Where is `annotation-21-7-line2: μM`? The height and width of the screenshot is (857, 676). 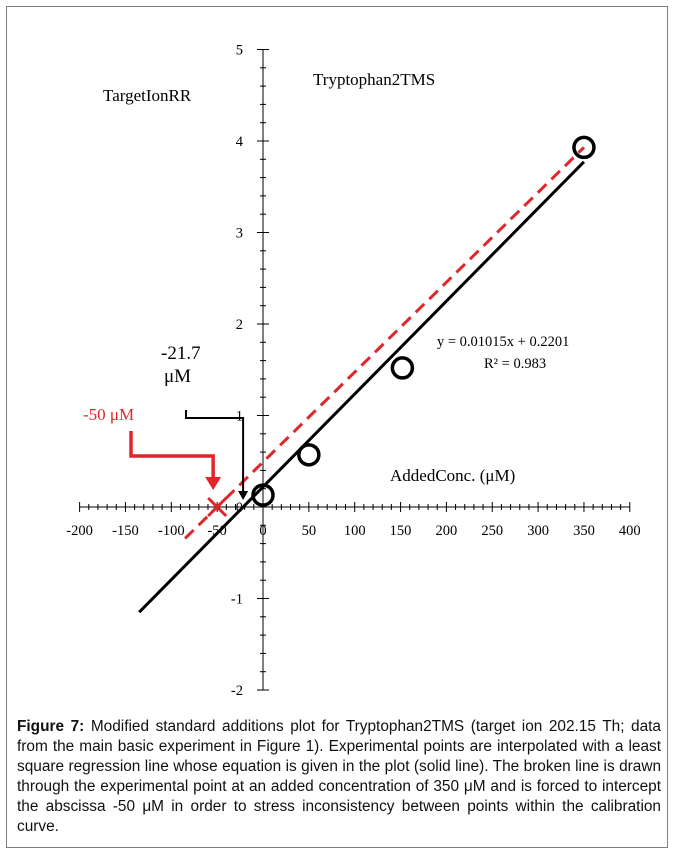
annotation-21-7-line2: μM is located at coordinates (177, 376).